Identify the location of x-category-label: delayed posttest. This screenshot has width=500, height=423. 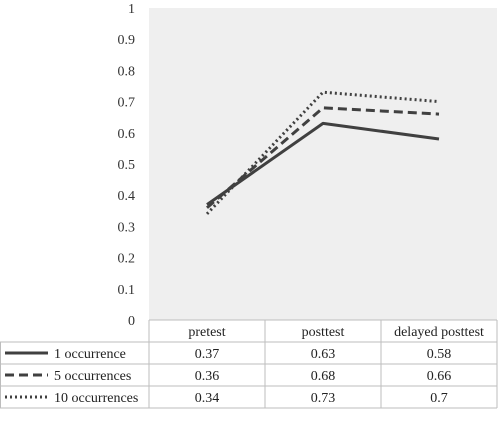
(439, 332).